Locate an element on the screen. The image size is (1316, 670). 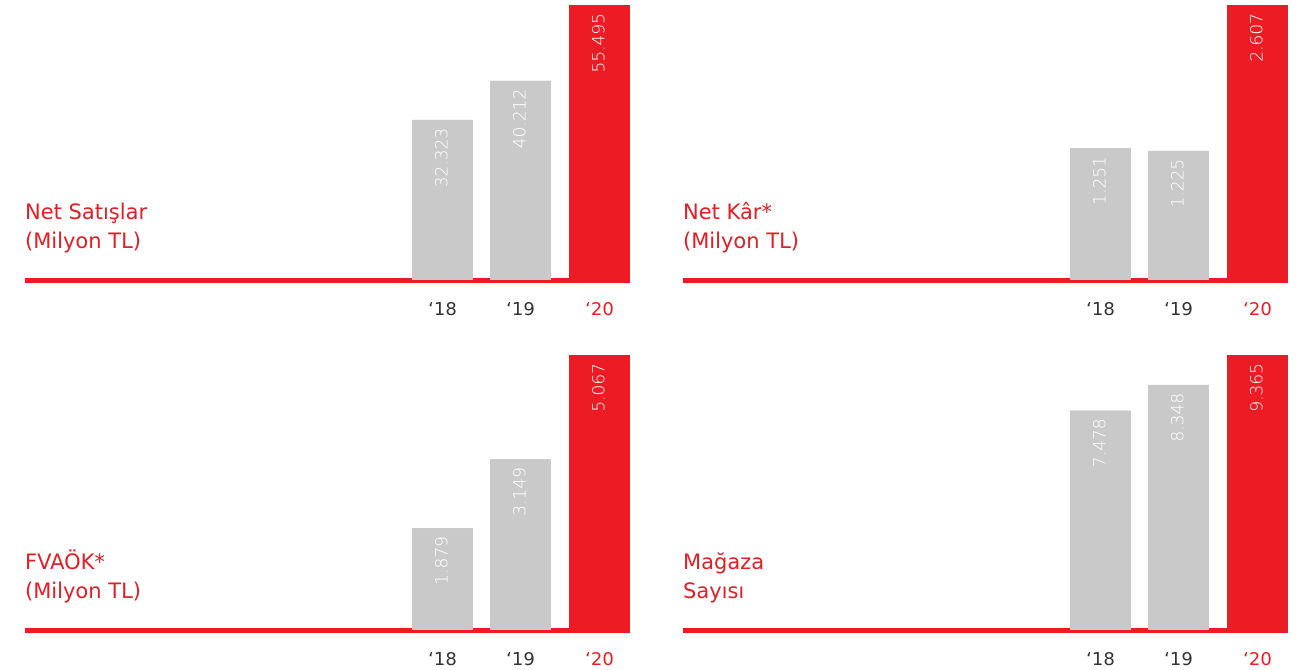
chart-title: Net Satışlar is located at coordinates (86, 212).